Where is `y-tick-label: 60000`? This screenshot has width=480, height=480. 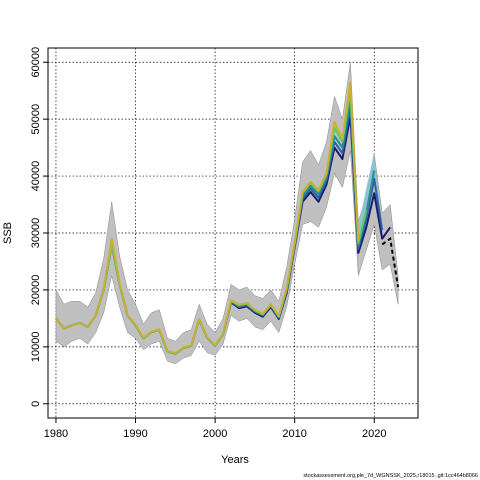 y-tick-label: 60000 is located at coordinates (36, 62).